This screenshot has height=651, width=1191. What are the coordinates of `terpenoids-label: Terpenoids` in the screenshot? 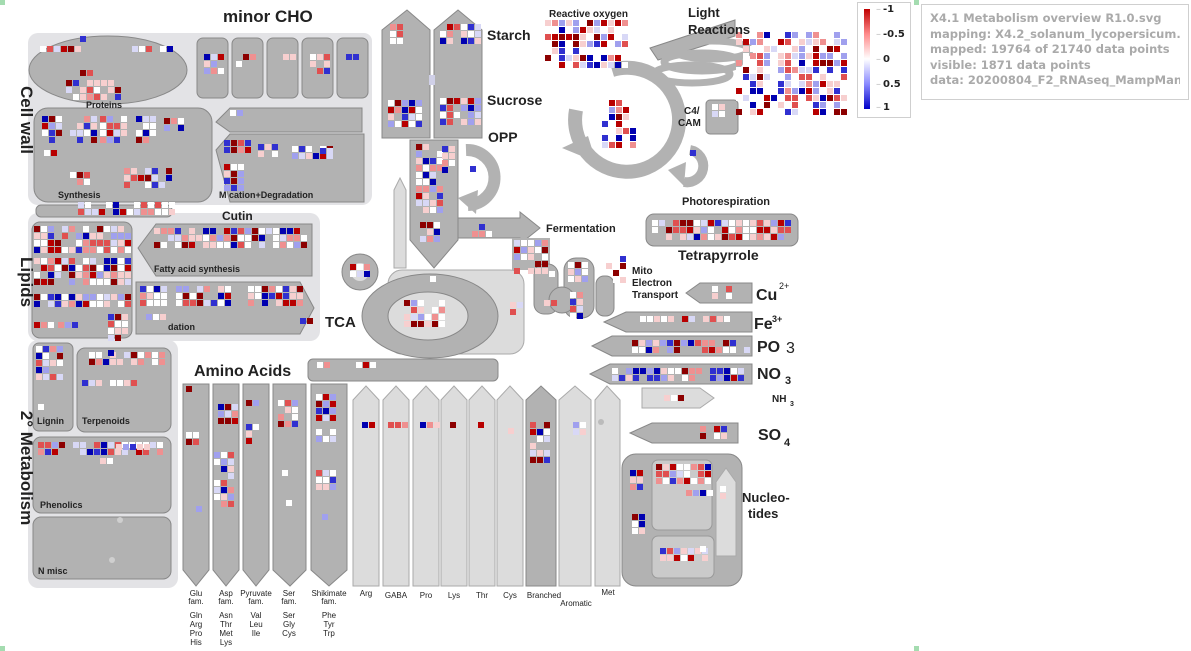 It's located at (106, 421).